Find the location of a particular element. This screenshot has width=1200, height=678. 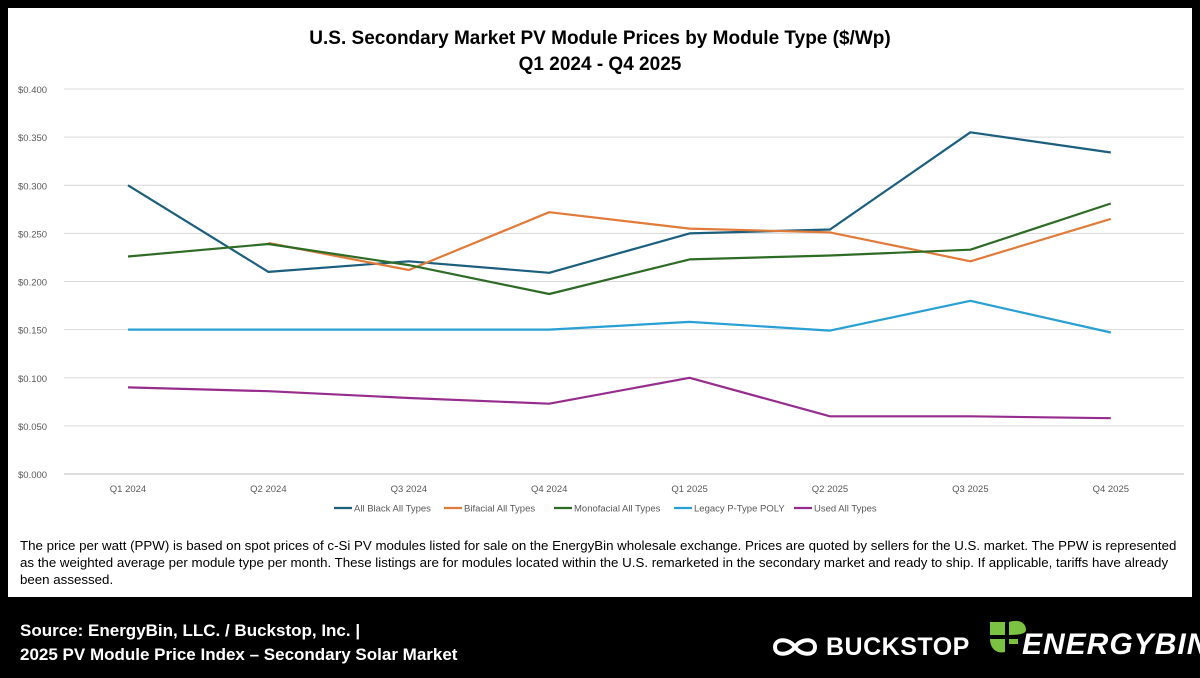

energybin-wordmark: ENERGYBIN is located at coordinates (1111, 644).